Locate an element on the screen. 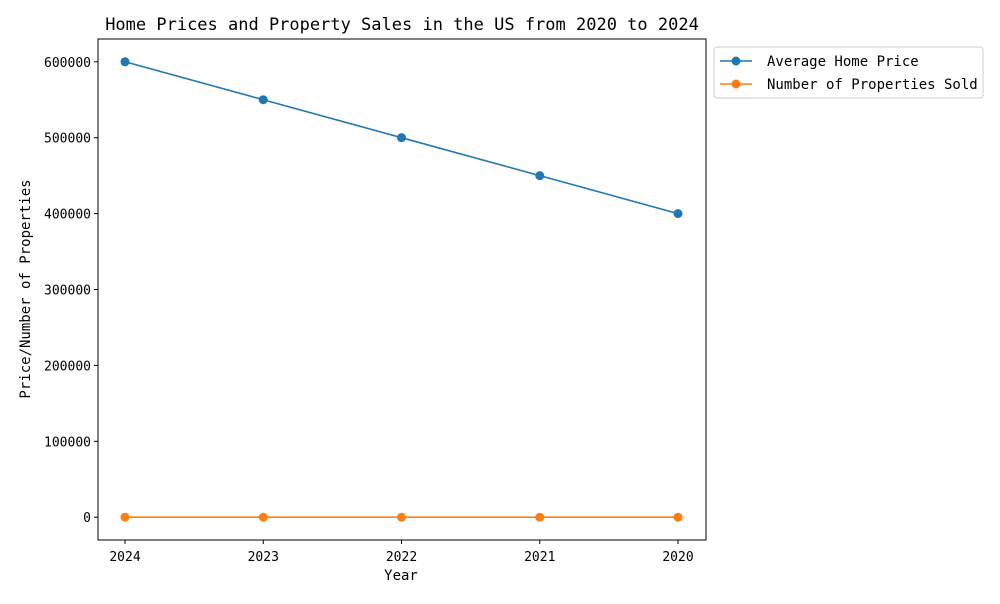 The image size is (1000, 604). y-axis-label: Price/Number of Properties is located at coordinates (26, 288).